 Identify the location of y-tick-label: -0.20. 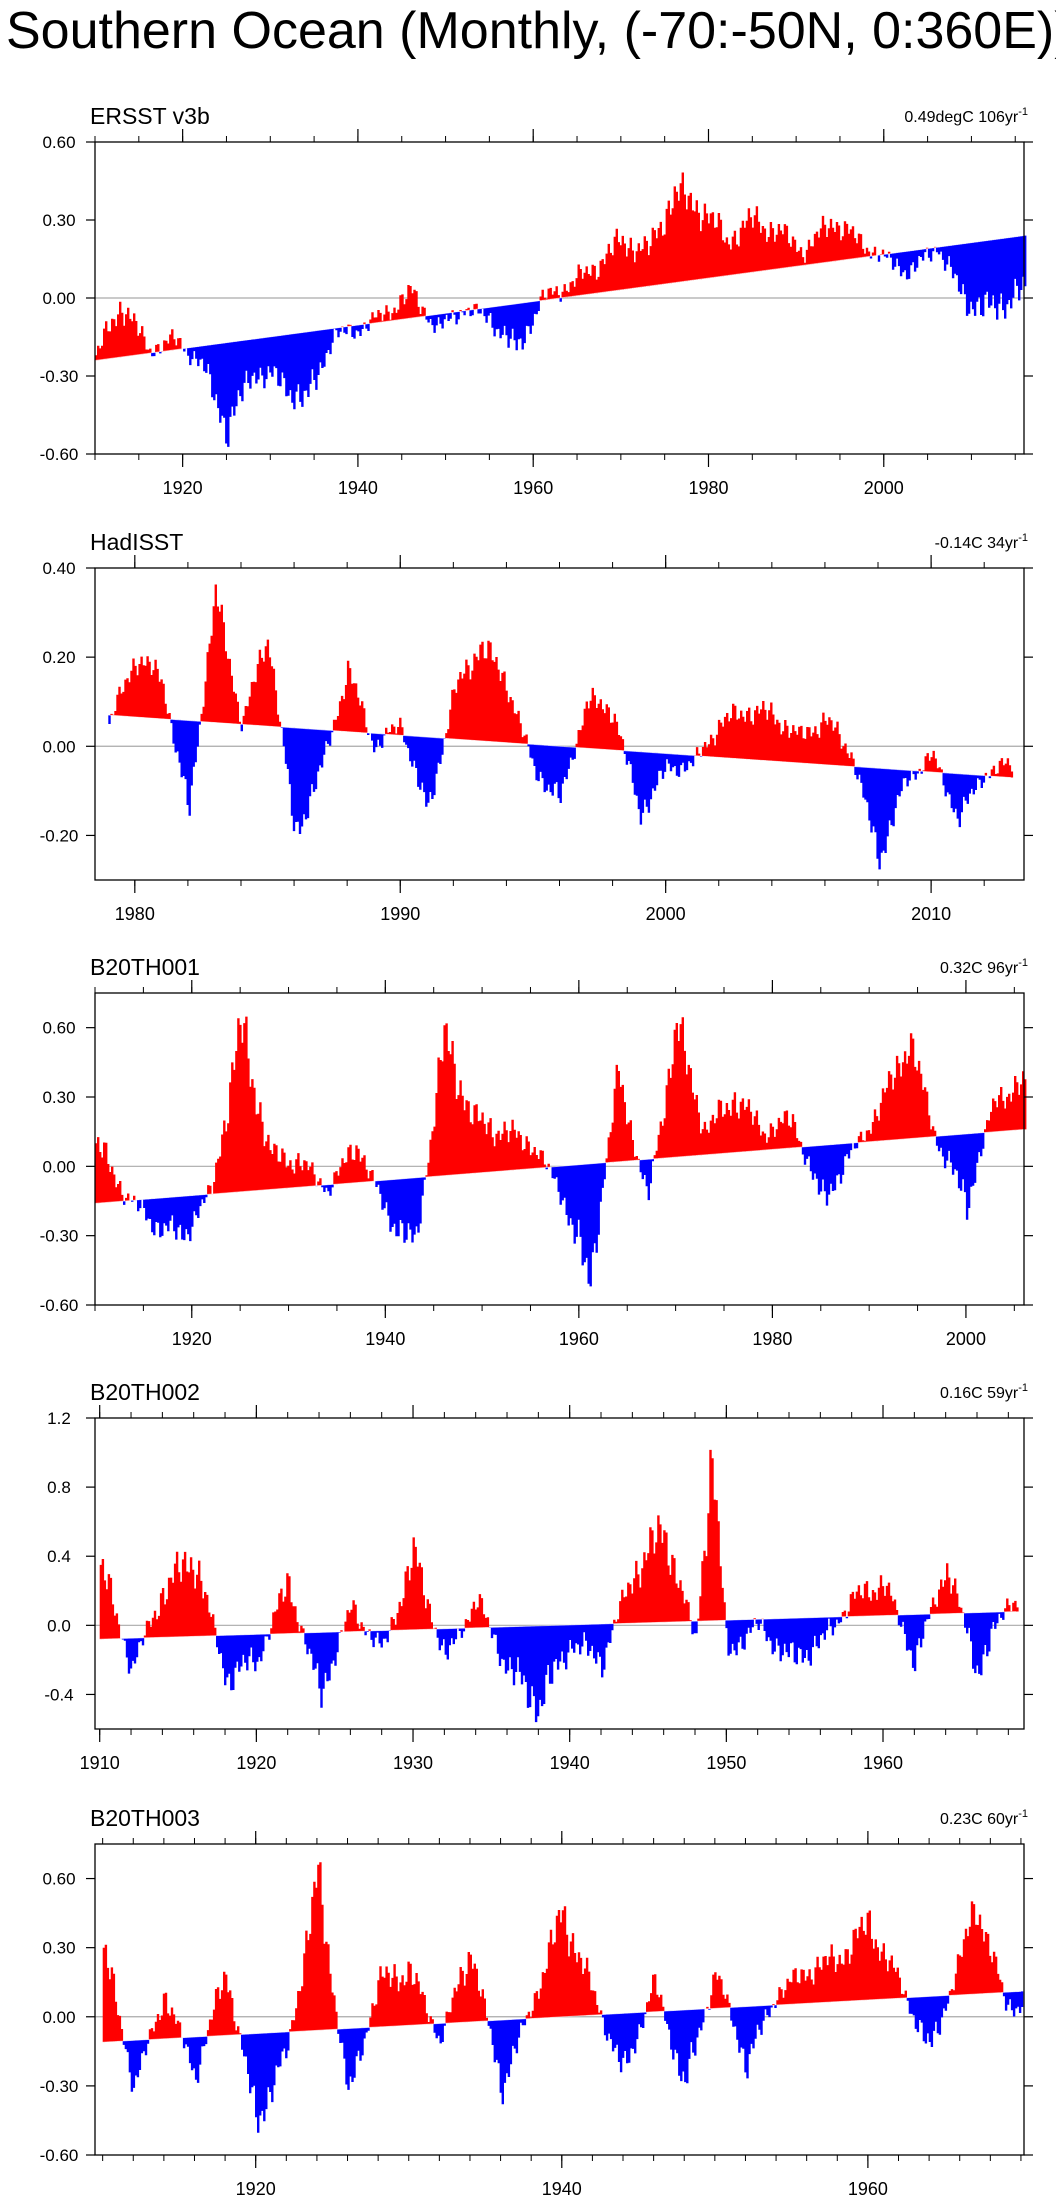
(59, 835).